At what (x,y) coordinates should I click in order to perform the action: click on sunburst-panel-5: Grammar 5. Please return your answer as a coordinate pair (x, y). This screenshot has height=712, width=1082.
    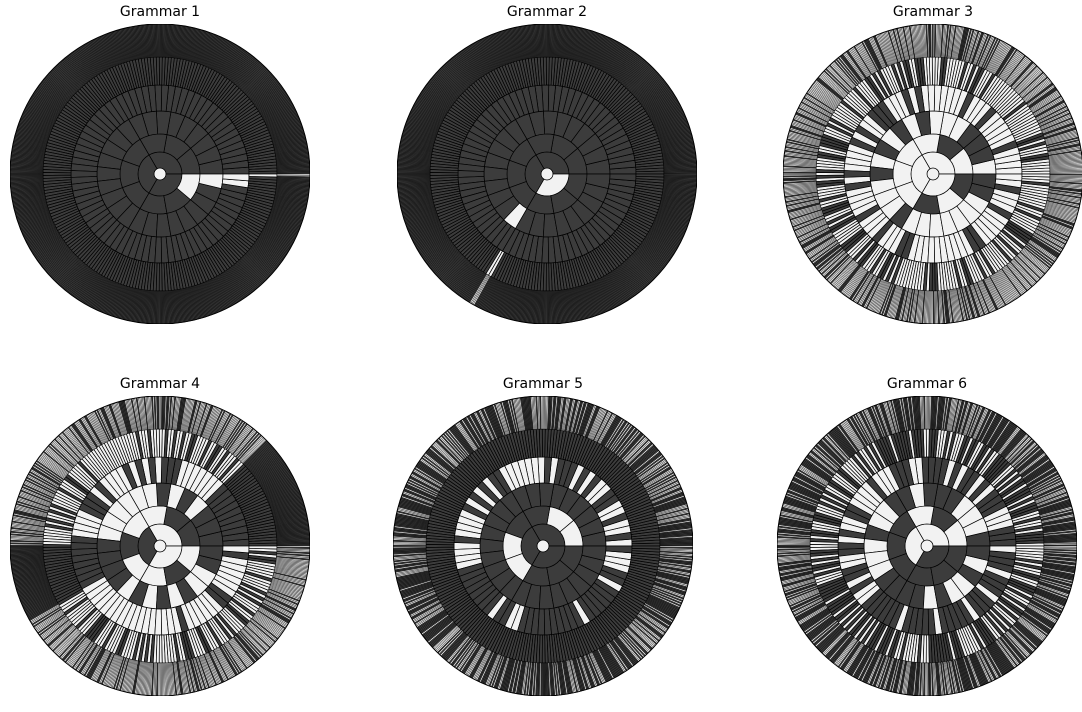
    Looking at the image, I should click on (543, 542).